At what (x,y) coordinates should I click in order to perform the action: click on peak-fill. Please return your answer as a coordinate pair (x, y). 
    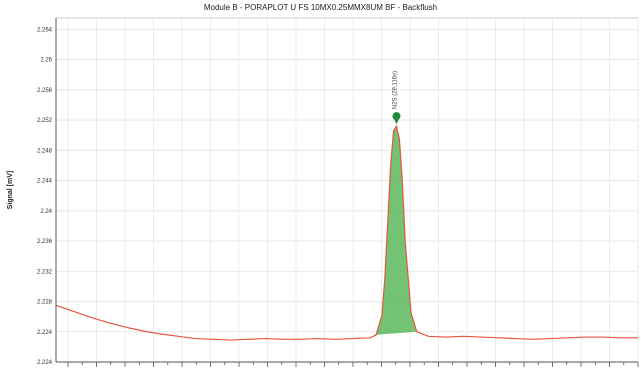
    Looking at the image, I should click on (396, 230).